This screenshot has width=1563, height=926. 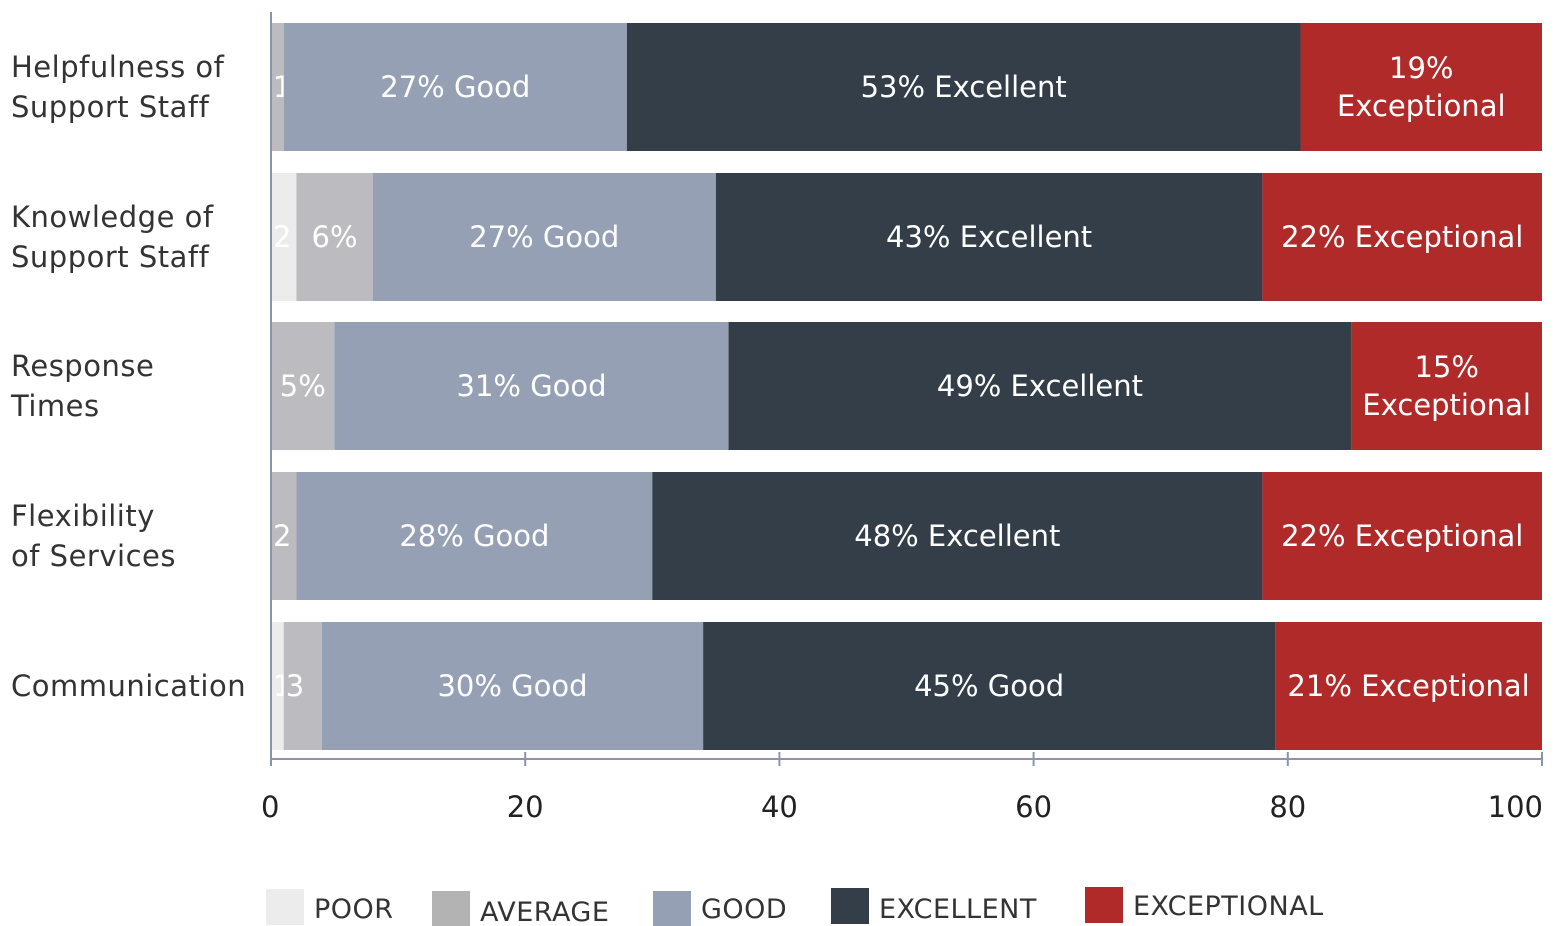 I want to click on category-label: Communication, so click(x=128, y=686).